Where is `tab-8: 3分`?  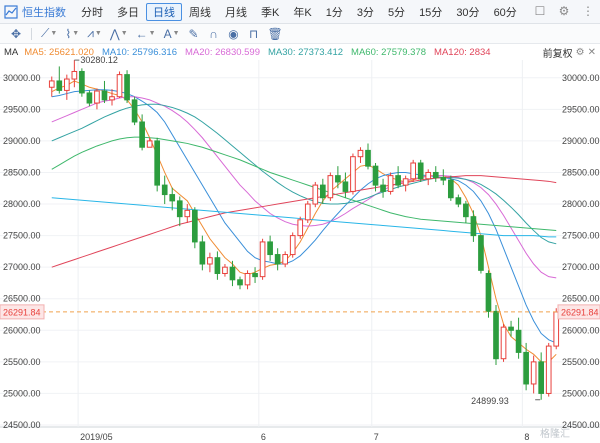 tab-8: 3分 is located at coordinates (365, 12).